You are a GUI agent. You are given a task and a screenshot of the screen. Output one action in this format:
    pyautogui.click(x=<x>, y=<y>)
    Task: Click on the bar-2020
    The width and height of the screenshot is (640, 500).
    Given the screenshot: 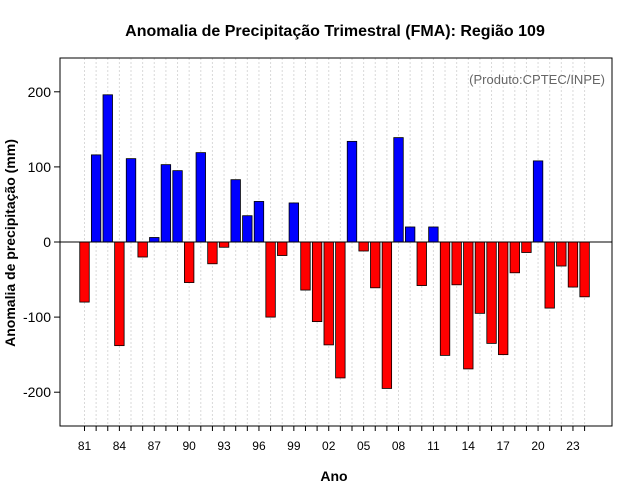 What is the action you would take?
    pyautogui.click(x=538, y=201)
    